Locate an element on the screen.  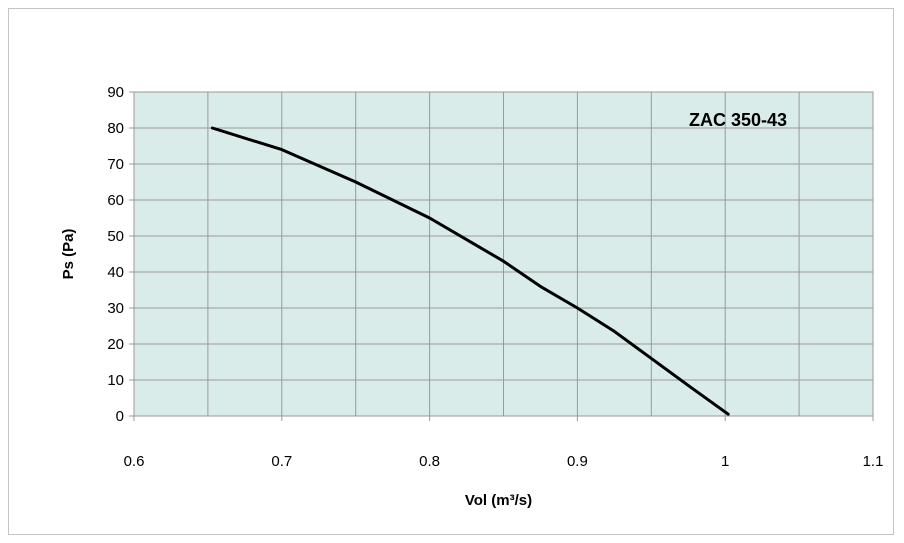
y-tick-label: 30 is located at coordinates (115, 308).